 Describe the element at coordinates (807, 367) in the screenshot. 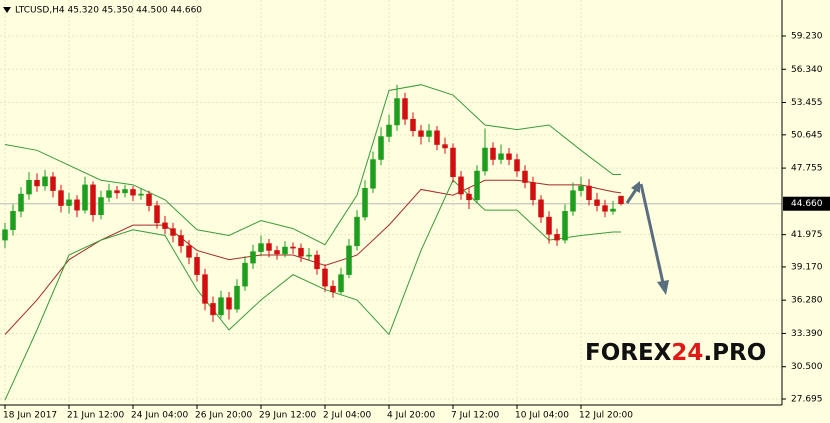

I see `y-tick-label: 30.500` at that location.